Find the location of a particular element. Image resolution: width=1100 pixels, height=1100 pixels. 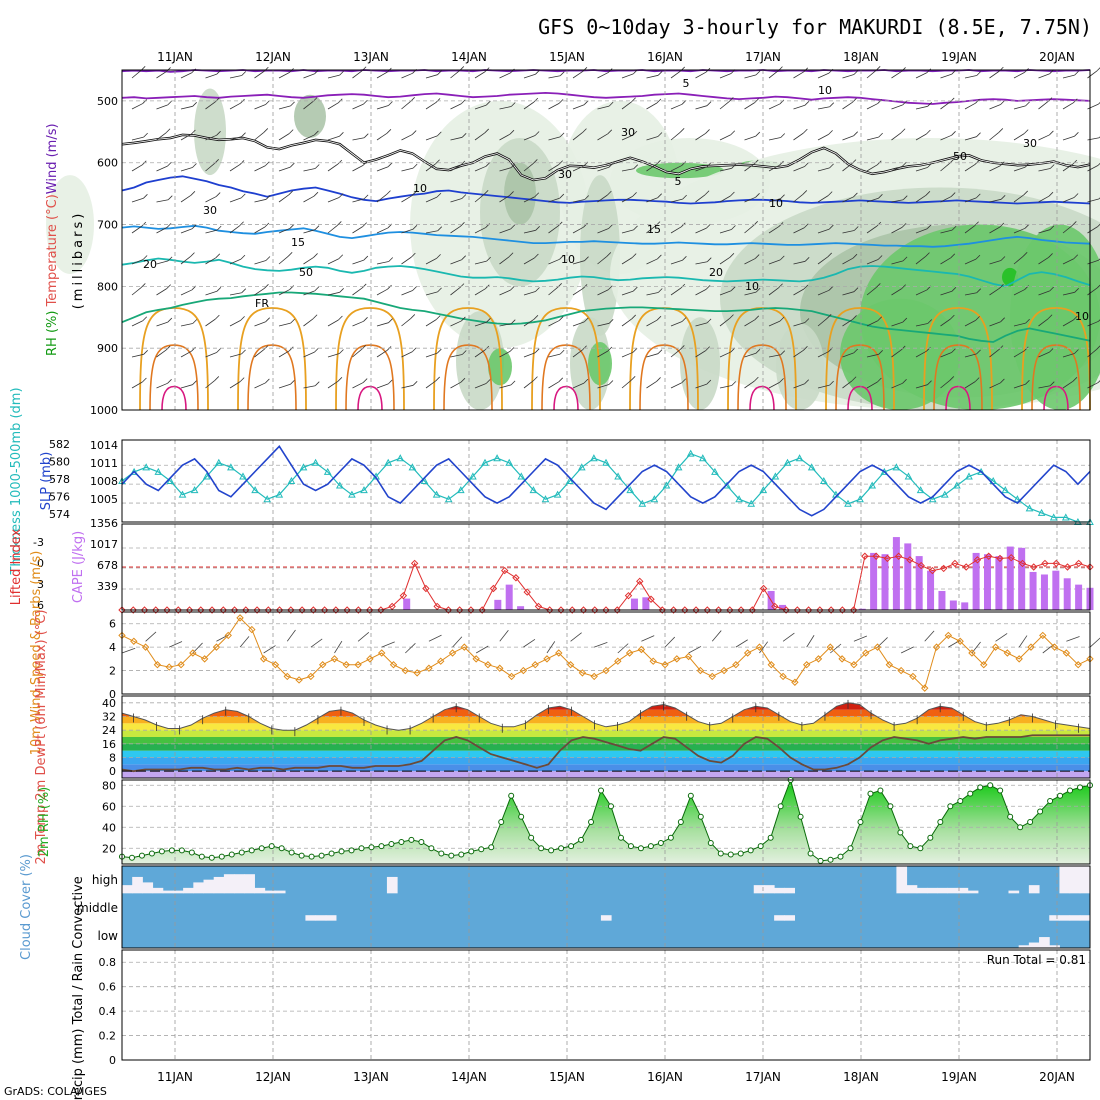

cloud-bar-middle is located at coordinates (1054, 918).